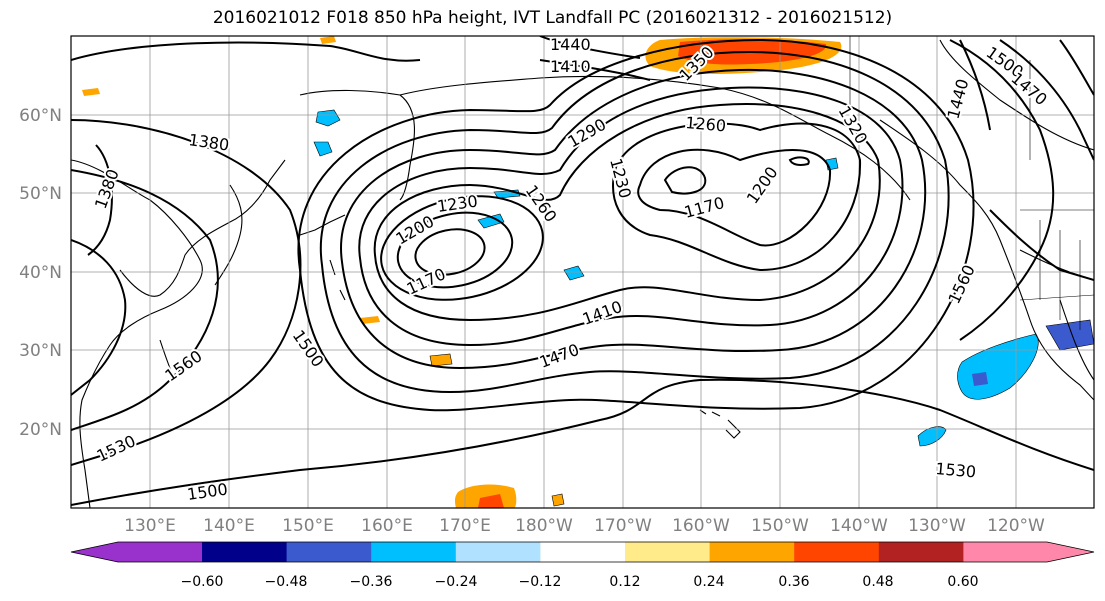 This screenshot has width=1105, height=601. What do you see at coordinates (40, 194) in the screenshot?
I see `lat-tick-label: 50°N` at bounding box center [40, 194].